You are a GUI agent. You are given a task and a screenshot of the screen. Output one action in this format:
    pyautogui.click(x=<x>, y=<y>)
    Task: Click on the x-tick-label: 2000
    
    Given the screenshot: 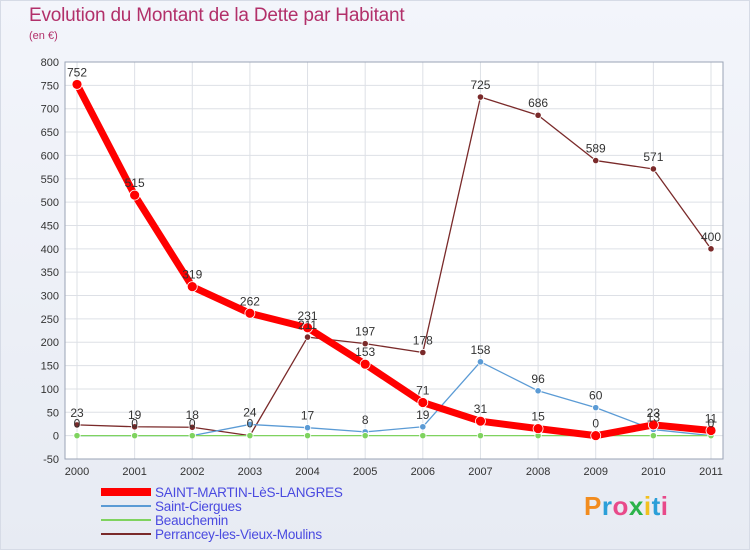 What is the action you would take?
    pyautogui.click(x=77, y=472)
    